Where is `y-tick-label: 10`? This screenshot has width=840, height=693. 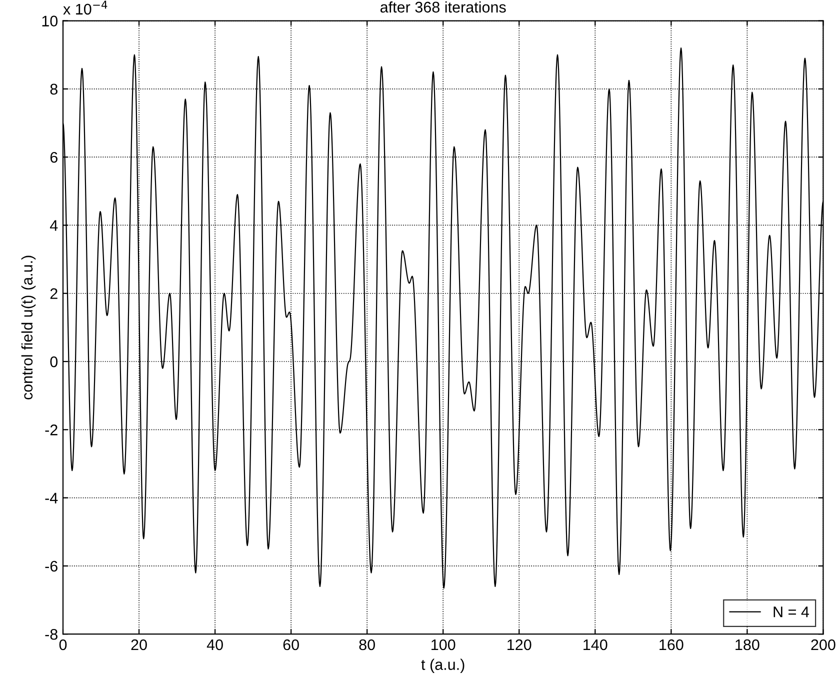
y-tick-label: 10 is located at coordinates (50, 21).